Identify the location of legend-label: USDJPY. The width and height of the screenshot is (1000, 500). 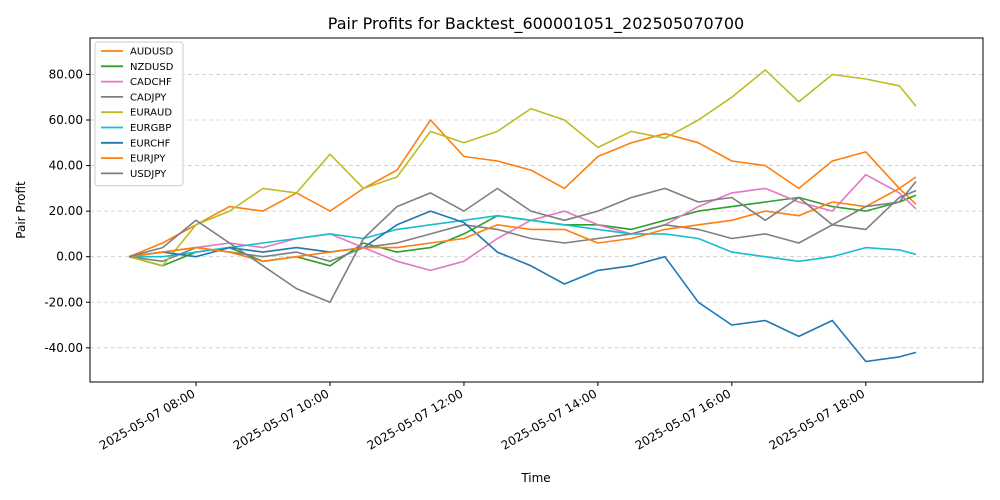
(148, 174).